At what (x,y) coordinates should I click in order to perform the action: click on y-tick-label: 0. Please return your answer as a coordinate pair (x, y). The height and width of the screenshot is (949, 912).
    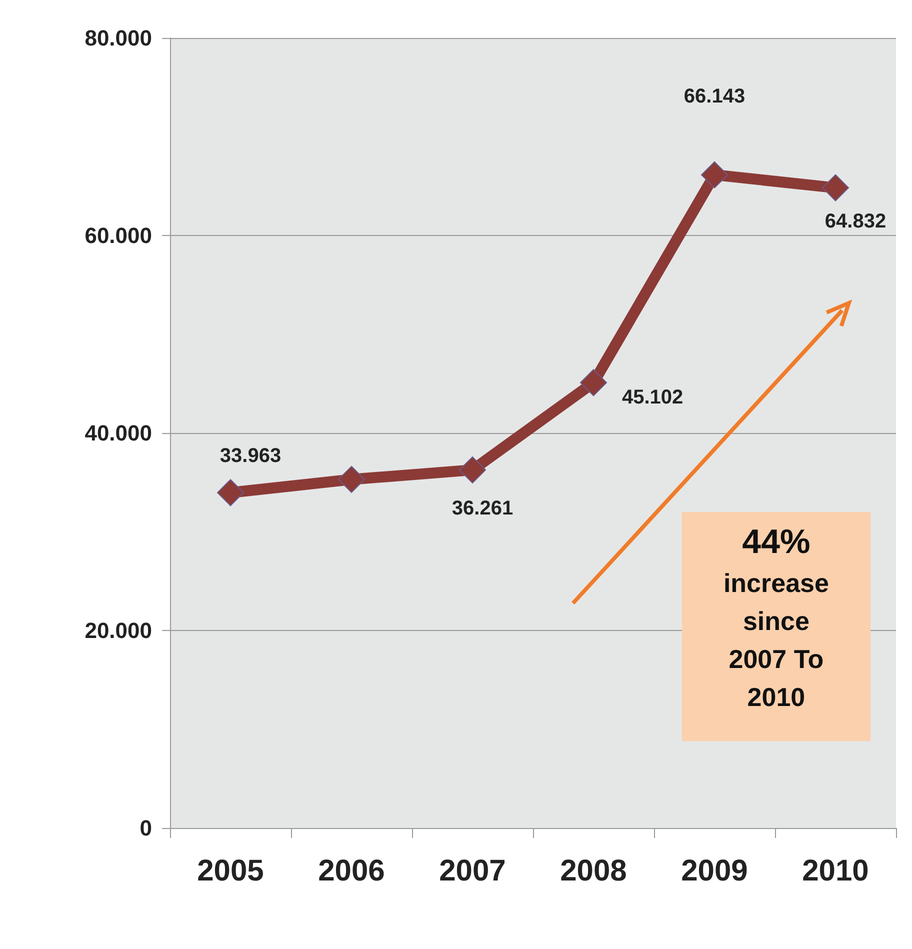
    Looking at the image, I should click on (146, 828).